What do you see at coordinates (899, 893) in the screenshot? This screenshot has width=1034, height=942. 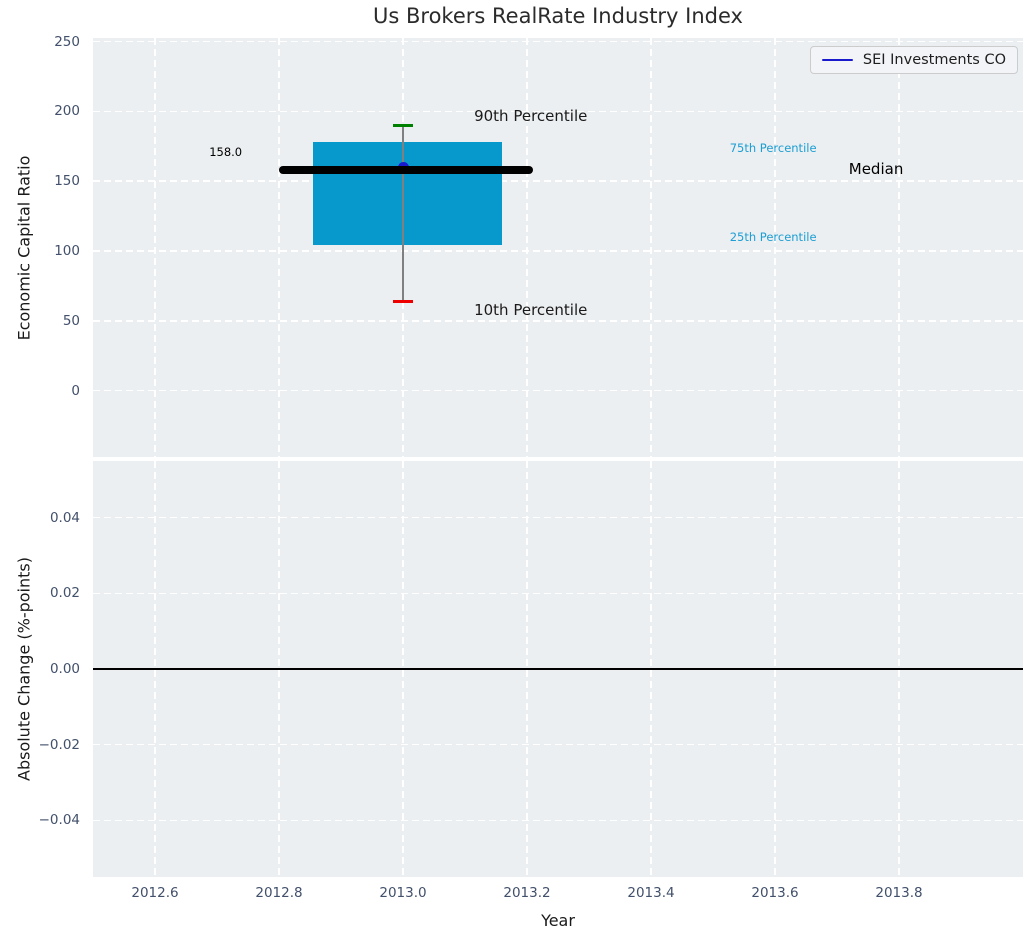 I see `x-tick-label: 2013.8` at bounding box center [899, 893].